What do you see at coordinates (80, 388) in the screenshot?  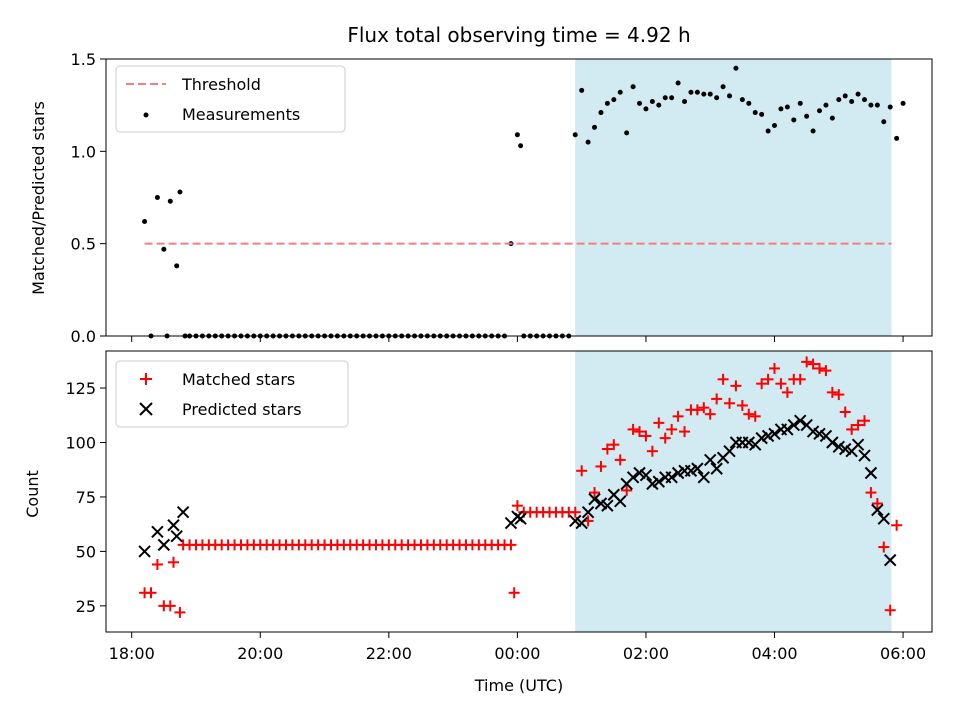 I see `bottom-y-tick-label: 125` at bounding box center [80, 388].